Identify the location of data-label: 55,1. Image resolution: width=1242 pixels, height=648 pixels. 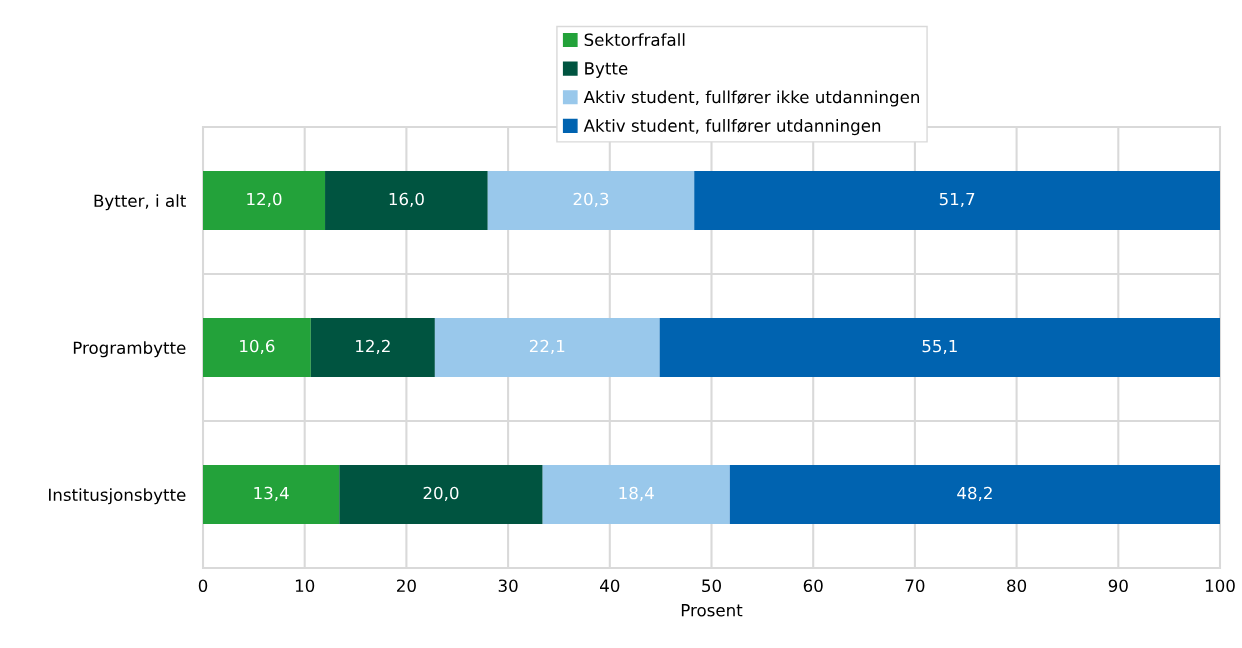
(939, 347).